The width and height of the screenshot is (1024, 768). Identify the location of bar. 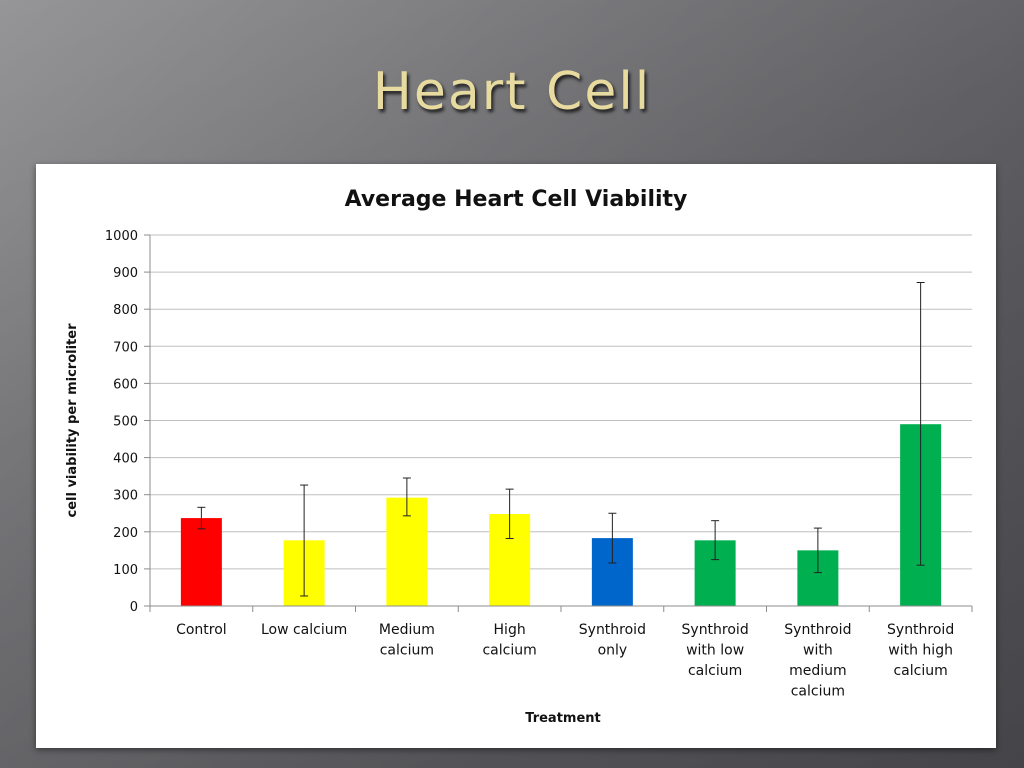
(201, 562).